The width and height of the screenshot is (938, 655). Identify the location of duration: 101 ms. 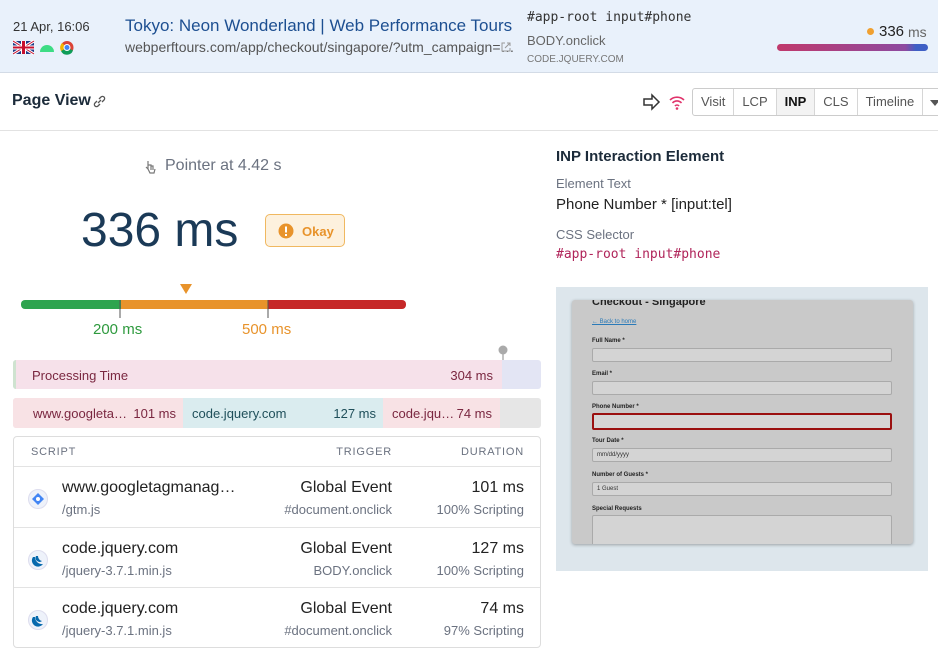
(497, 487).